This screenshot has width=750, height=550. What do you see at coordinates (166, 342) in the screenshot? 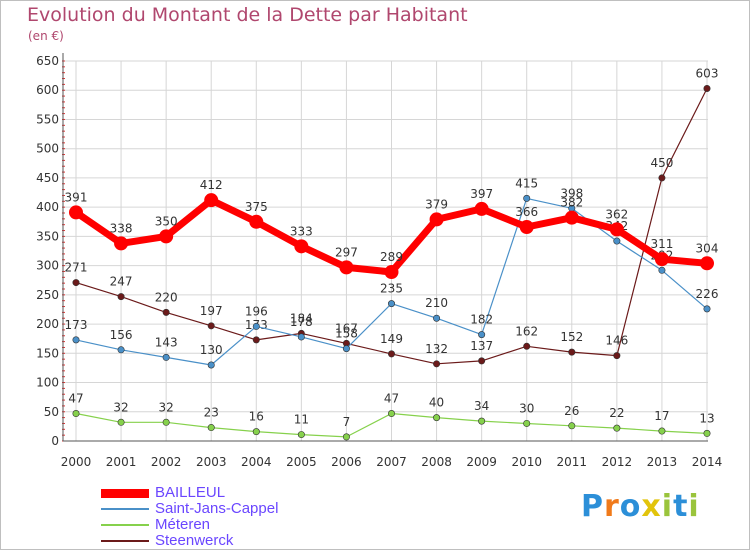
I see `data-label: 143` at bounding box center [166, 342].